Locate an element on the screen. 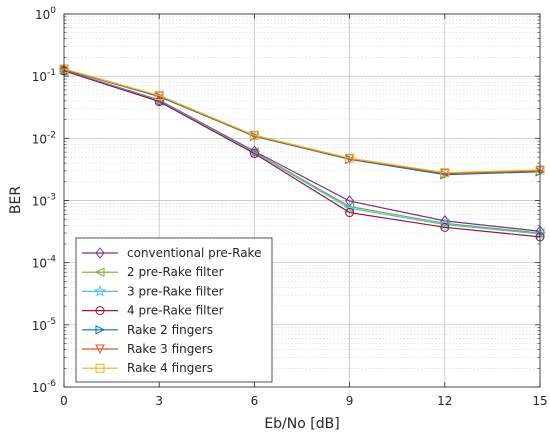 The width and height of the screenshot is (550, 439). y-tick-label: 10⁻² is located at coordinates (44, 138).